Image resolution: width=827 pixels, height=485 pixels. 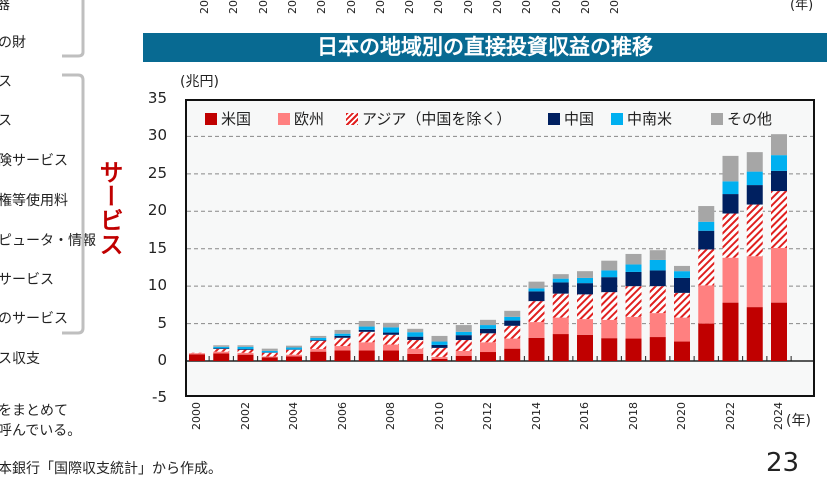 What do you see at coordinates (391, 333) in the screenshot?
I see `bar-segment-2008` at bounding box center [391, 333].